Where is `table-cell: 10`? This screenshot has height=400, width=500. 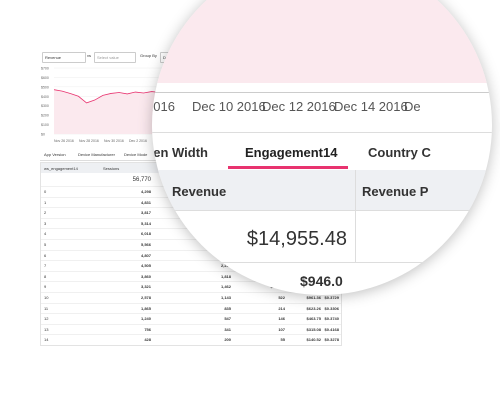
table-cell: 10 is located at coordinates (46, 297).